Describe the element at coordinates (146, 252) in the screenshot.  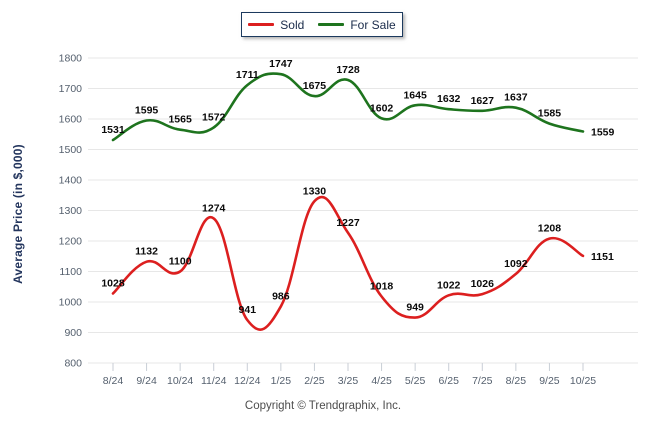
I see `data-label-sold: 1132` at that location.